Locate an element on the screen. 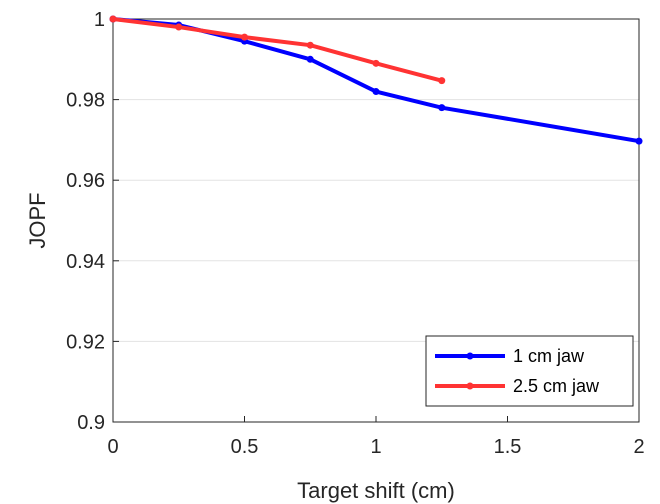 Image resolution: width=660 pixels, height=504 pixels. x-tick-label: 0 is located at coordinates (112, 447).